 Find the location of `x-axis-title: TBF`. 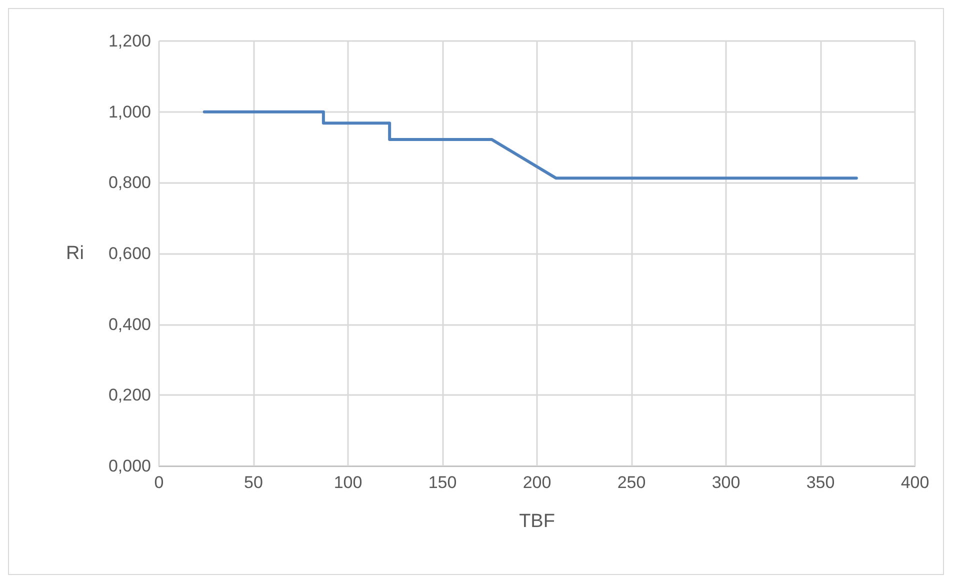

x-axis-title: TBF is located at coordinates (537, 521).